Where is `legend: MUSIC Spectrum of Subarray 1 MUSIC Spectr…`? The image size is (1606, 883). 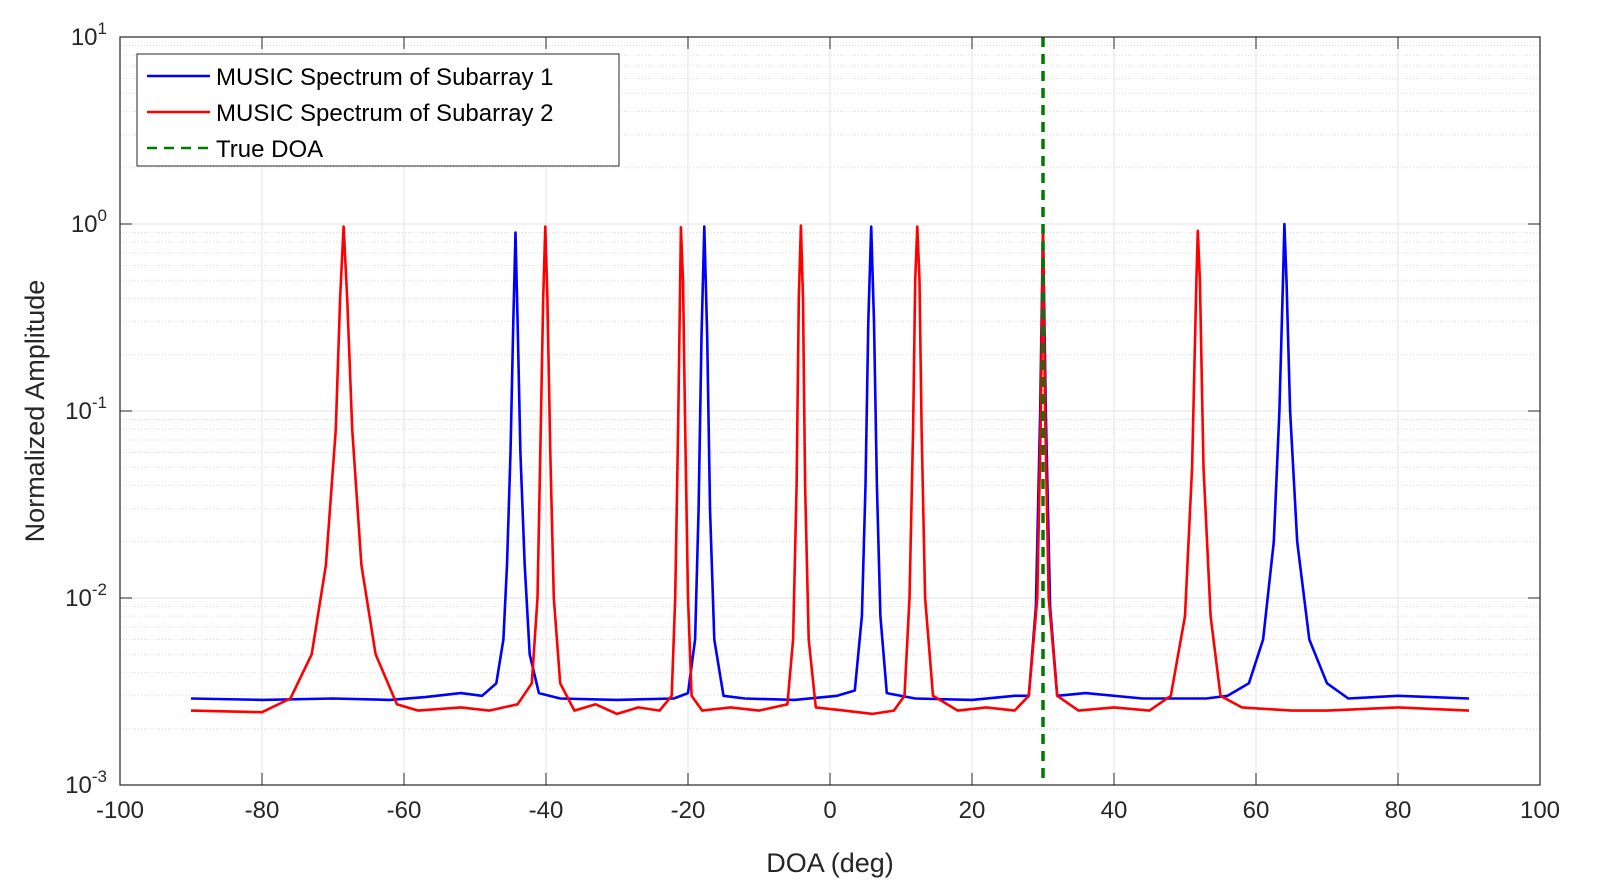
legend: MUSIC Spectrum of Subarray 1 MUSIC Spectr… is located at coordinates (378, 110).